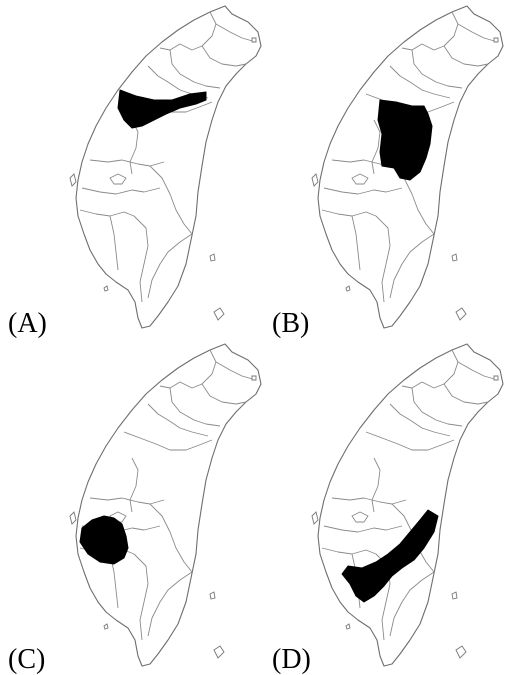  Describe the element at coordinates (27, 659) in the screenshot. I see `label-c: (C)` at that location.